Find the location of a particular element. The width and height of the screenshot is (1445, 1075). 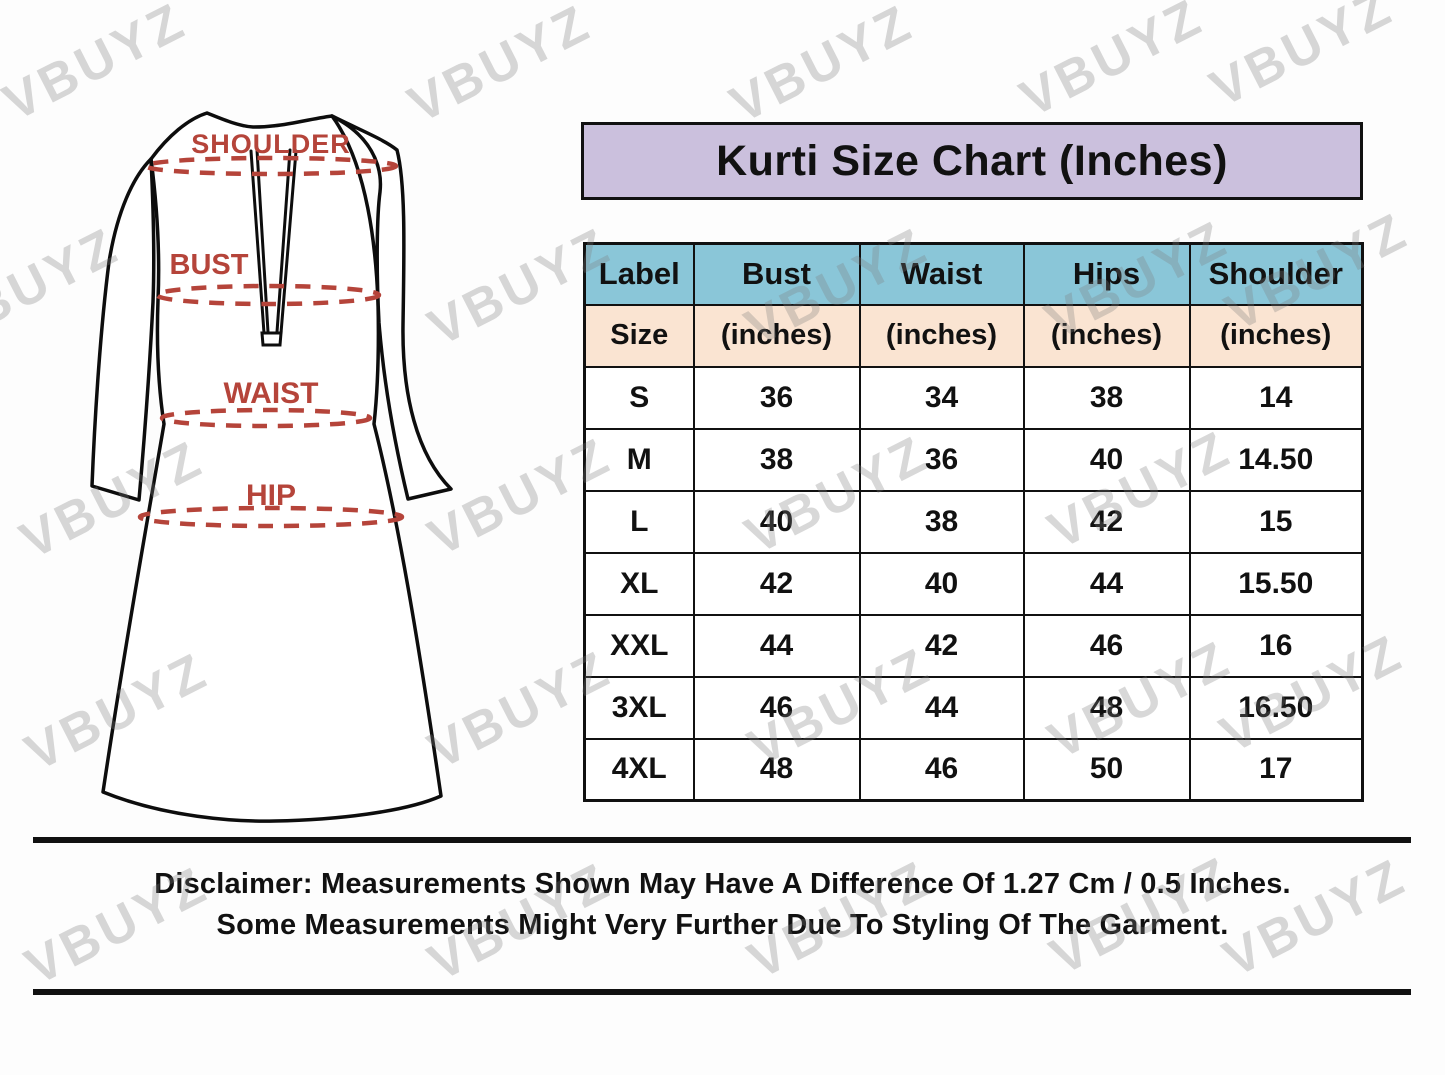

table-row-l: L 40 38 42 15 is located at coordinates (973, 521).